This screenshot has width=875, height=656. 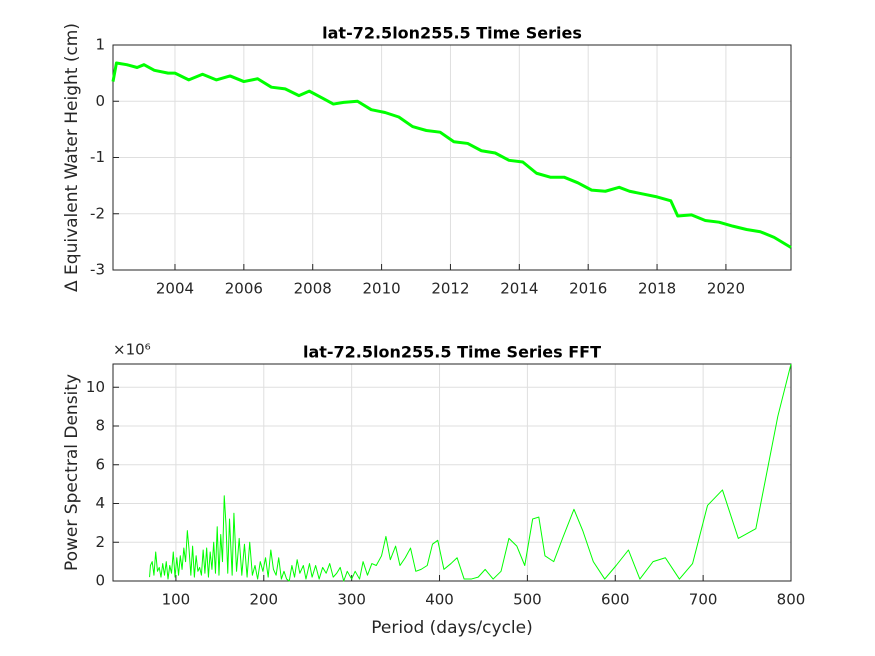 What do you see at coordinates (97, 270) in the screenshot?
I see `y-tick-label: -3` at bounding box center [97, 270].